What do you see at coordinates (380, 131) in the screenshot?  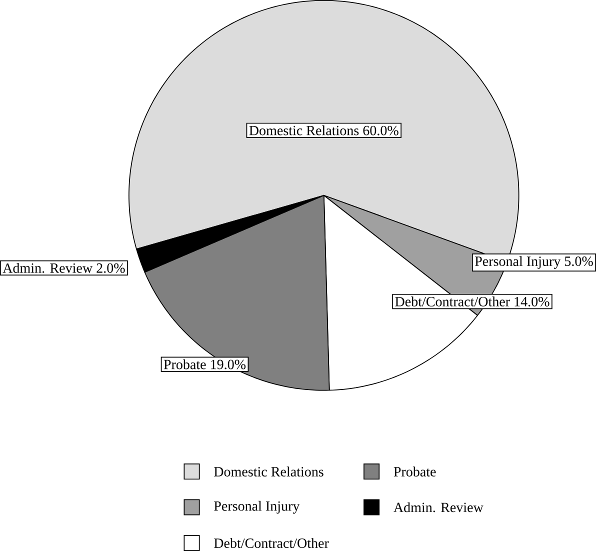 I see `data-label: 60.0%` at bounding box center [380, 131].